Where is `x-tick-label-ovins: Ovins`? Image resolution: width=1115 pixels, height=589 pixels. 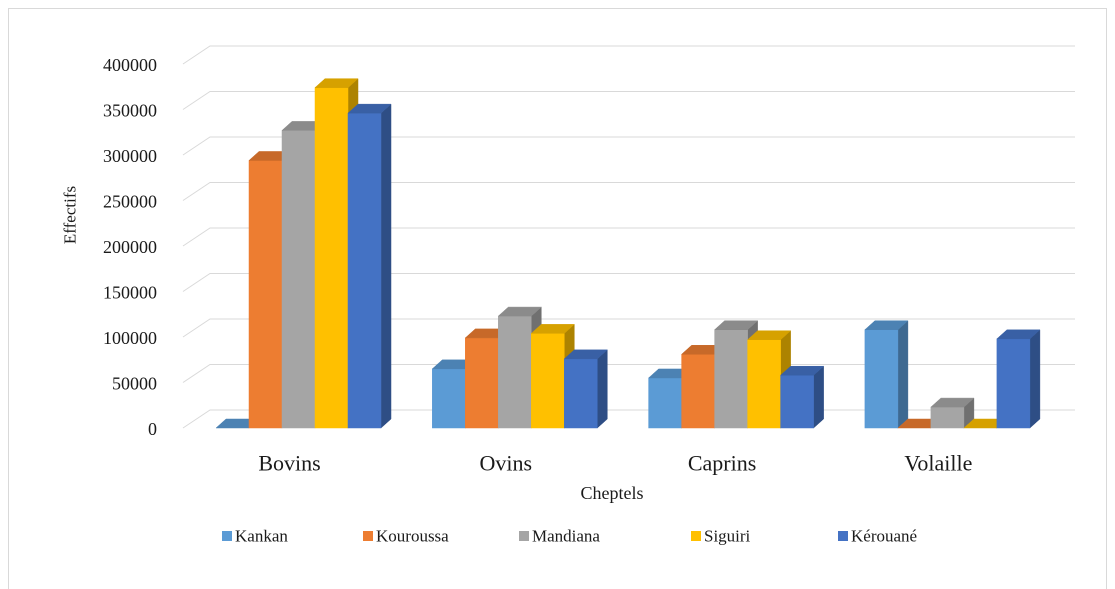 x-tick-label-ovins: Ovins is located at coordinates (506, 463).